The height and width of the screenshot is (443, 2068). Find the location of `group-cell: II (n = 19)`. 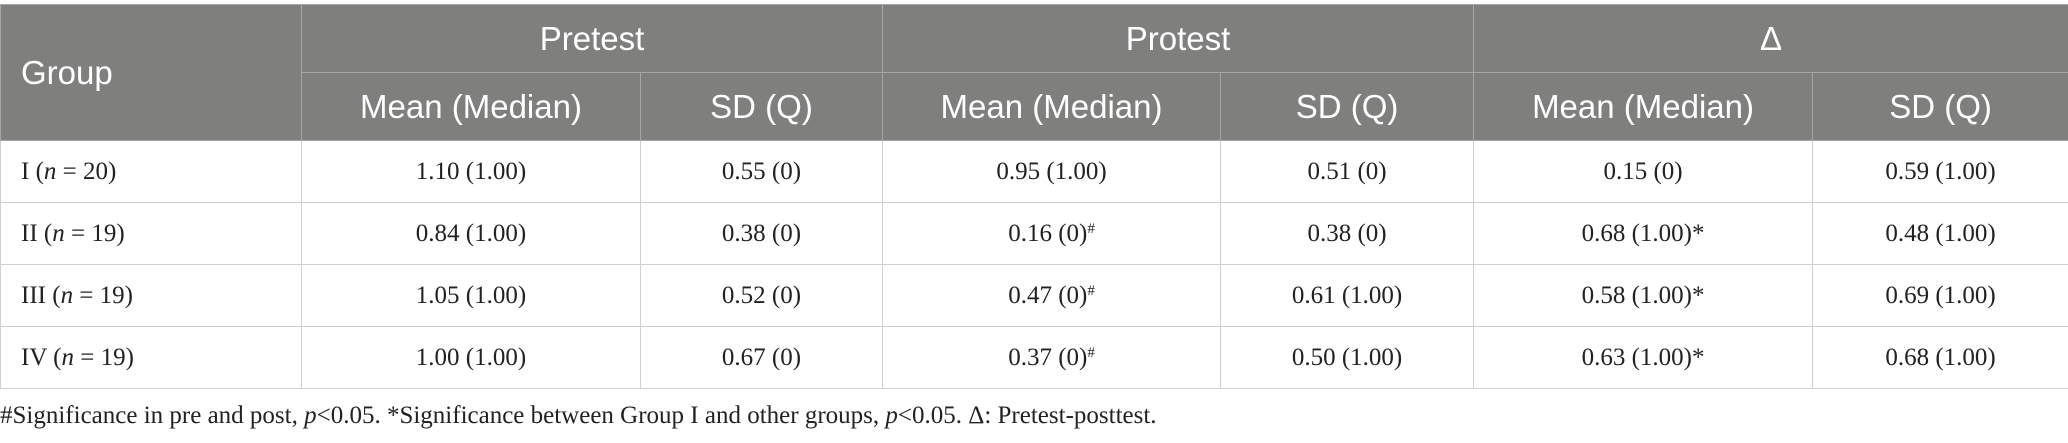

group-cell: II (n = 19) is located at coordinates (151, 233).